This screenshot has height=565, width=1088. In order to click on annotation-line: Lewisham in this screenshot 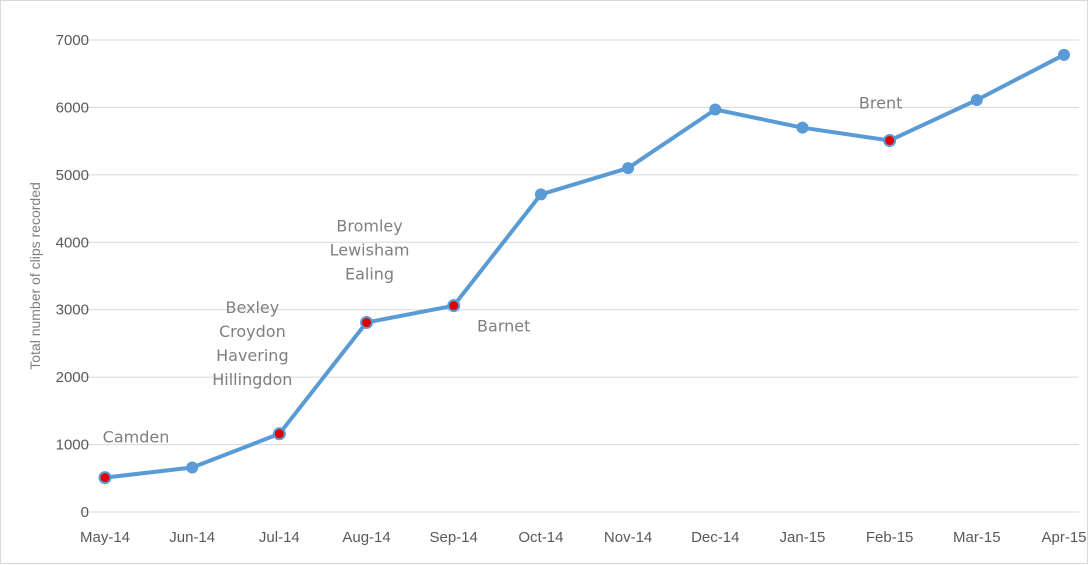, I will do `click(370, 250)`.